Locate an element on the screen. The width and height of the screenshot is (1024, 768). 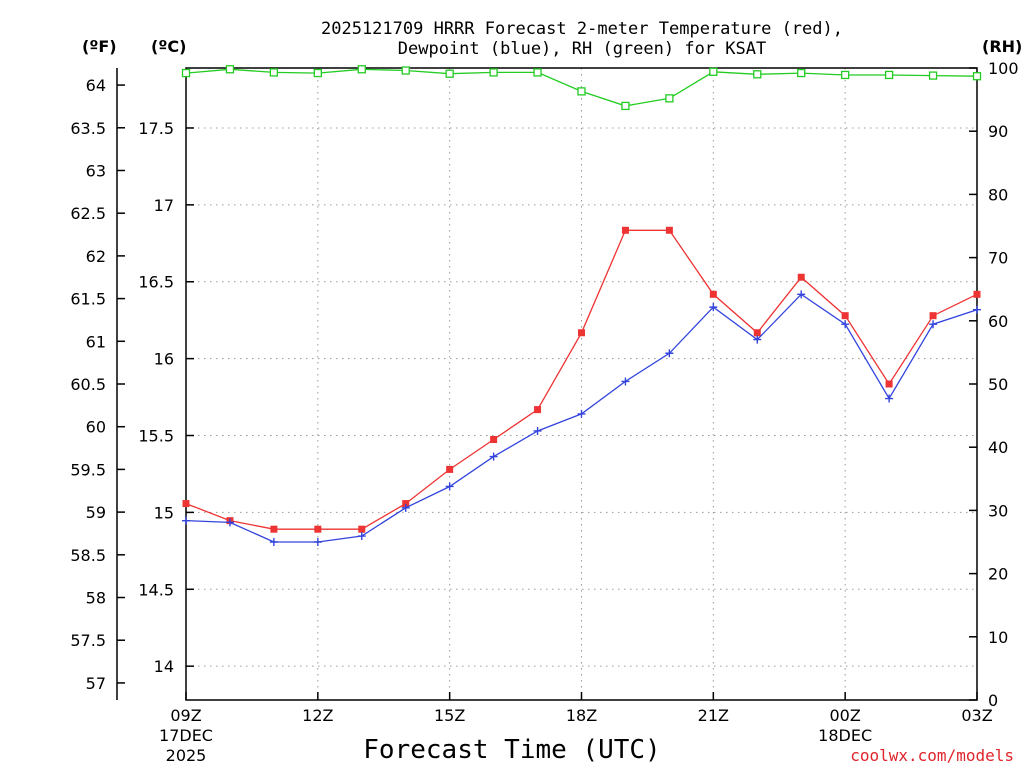
fahrenheit-tick-label: 60 is located at coordinates (96, 427).